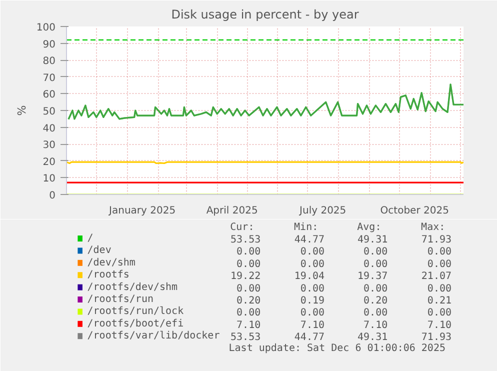 Image resolution: width=497 pixels, height=371 pixels. I want to click on x-tick-label: April 2025, so click(232, 211).